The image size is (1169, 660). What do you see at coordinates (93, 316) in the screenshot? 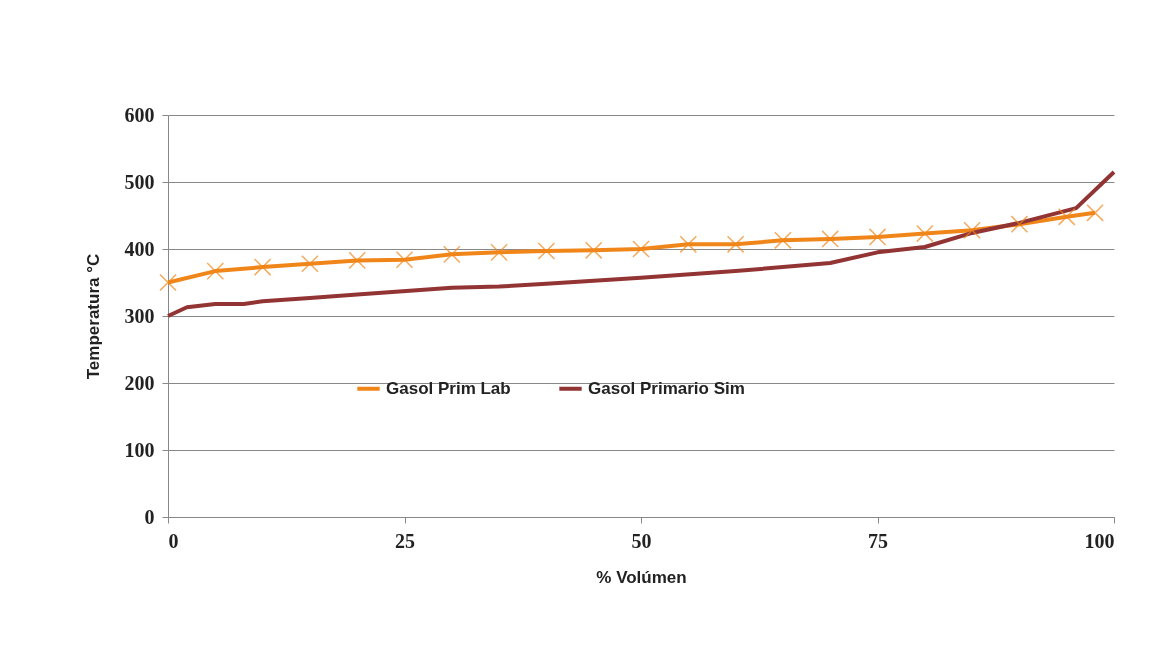
I see `y-axis-title: Temperatura °C` at bounding box center [93, 316].